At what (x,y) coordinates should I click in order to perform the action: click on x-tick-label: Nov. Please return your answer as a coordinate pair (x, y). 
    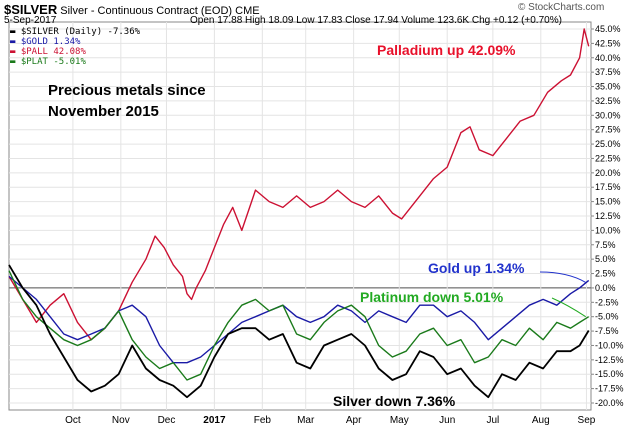
    Looking at the image, I should click on (121, 420).